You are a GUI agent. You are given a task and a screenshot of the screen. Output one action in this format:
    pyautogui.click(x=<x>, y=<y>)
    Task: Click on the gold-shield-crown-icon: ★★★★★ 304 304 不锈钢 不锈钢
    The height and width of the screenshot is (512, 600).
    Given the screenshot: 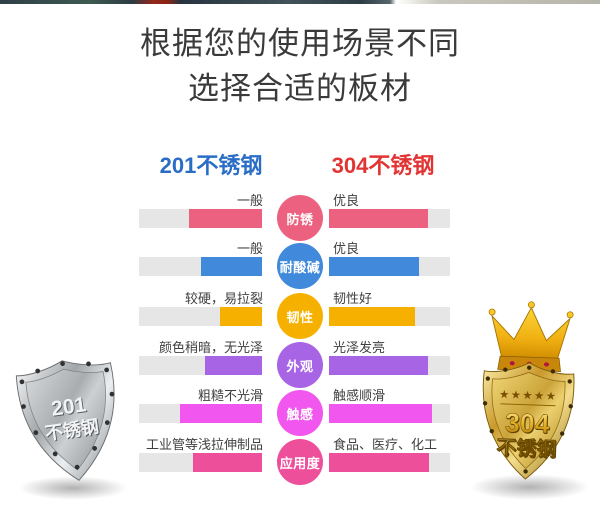 What is the action you would take?
    pyautogui.click(x=528, y=390)
    